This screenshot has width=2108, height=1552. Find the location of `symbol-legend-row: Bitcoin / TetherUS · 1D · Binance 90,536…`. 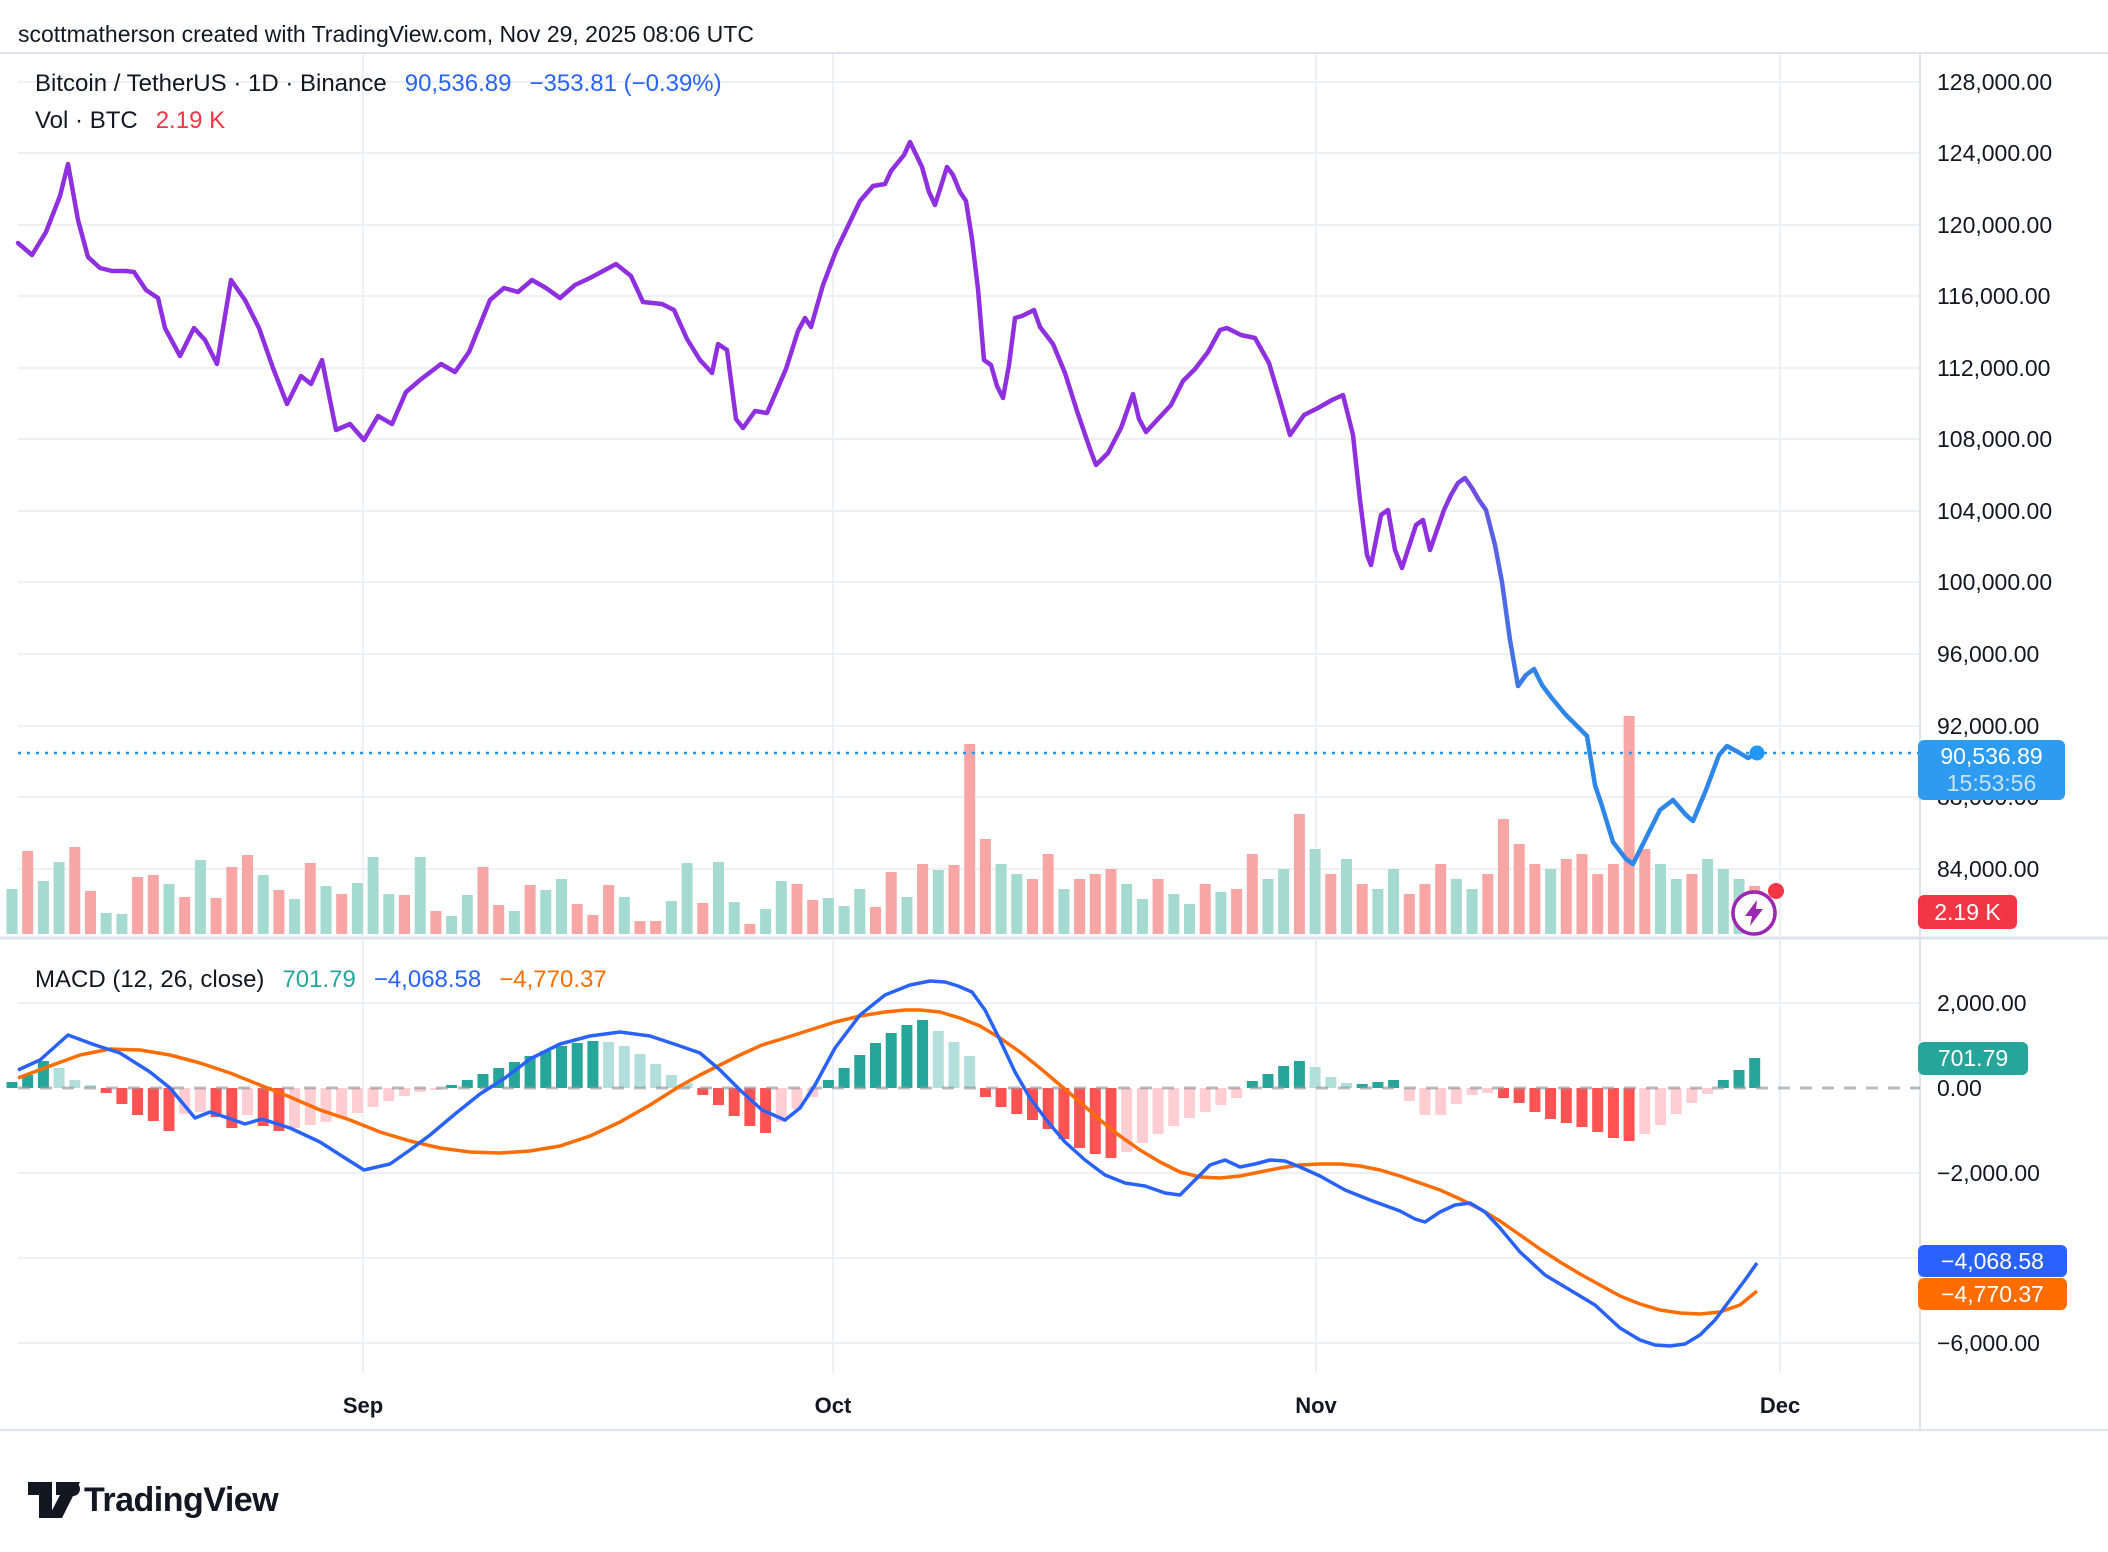

symbol-legend-row: Bitcoin / TetherUS · 1D · Binance 90,536… is located at coordinates (378, 84).